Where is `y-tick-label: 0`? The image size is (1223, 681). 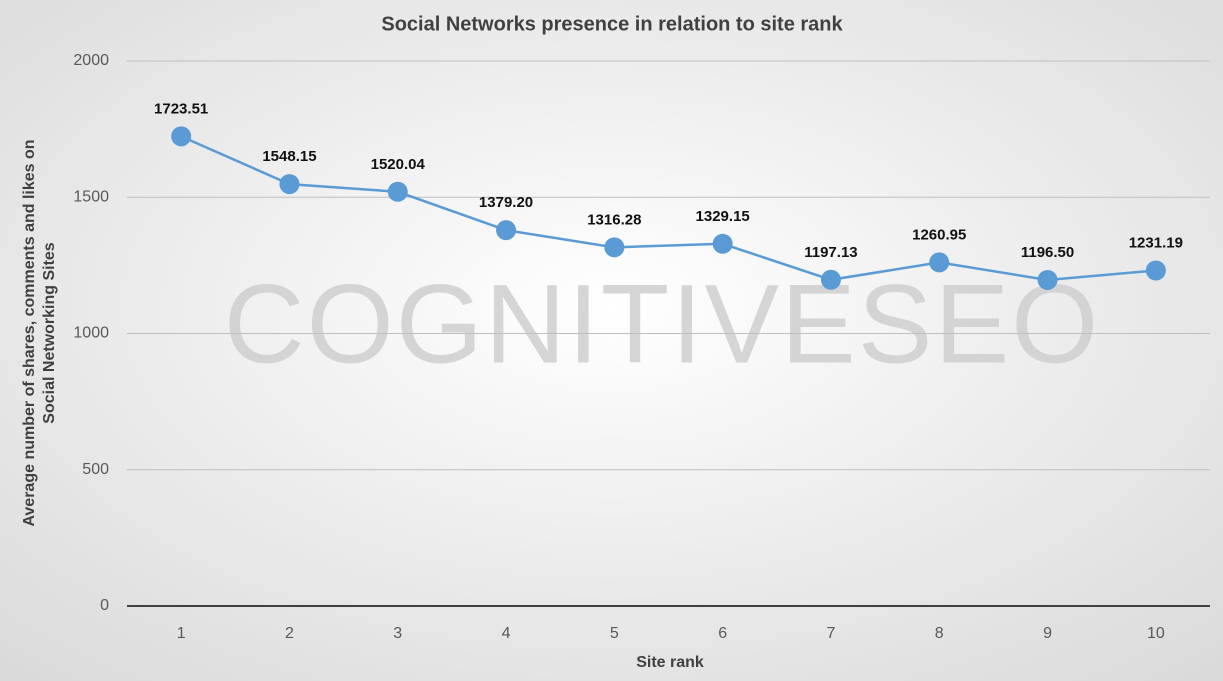 y-tick-label: 0 is located at coordinates (104, 605).